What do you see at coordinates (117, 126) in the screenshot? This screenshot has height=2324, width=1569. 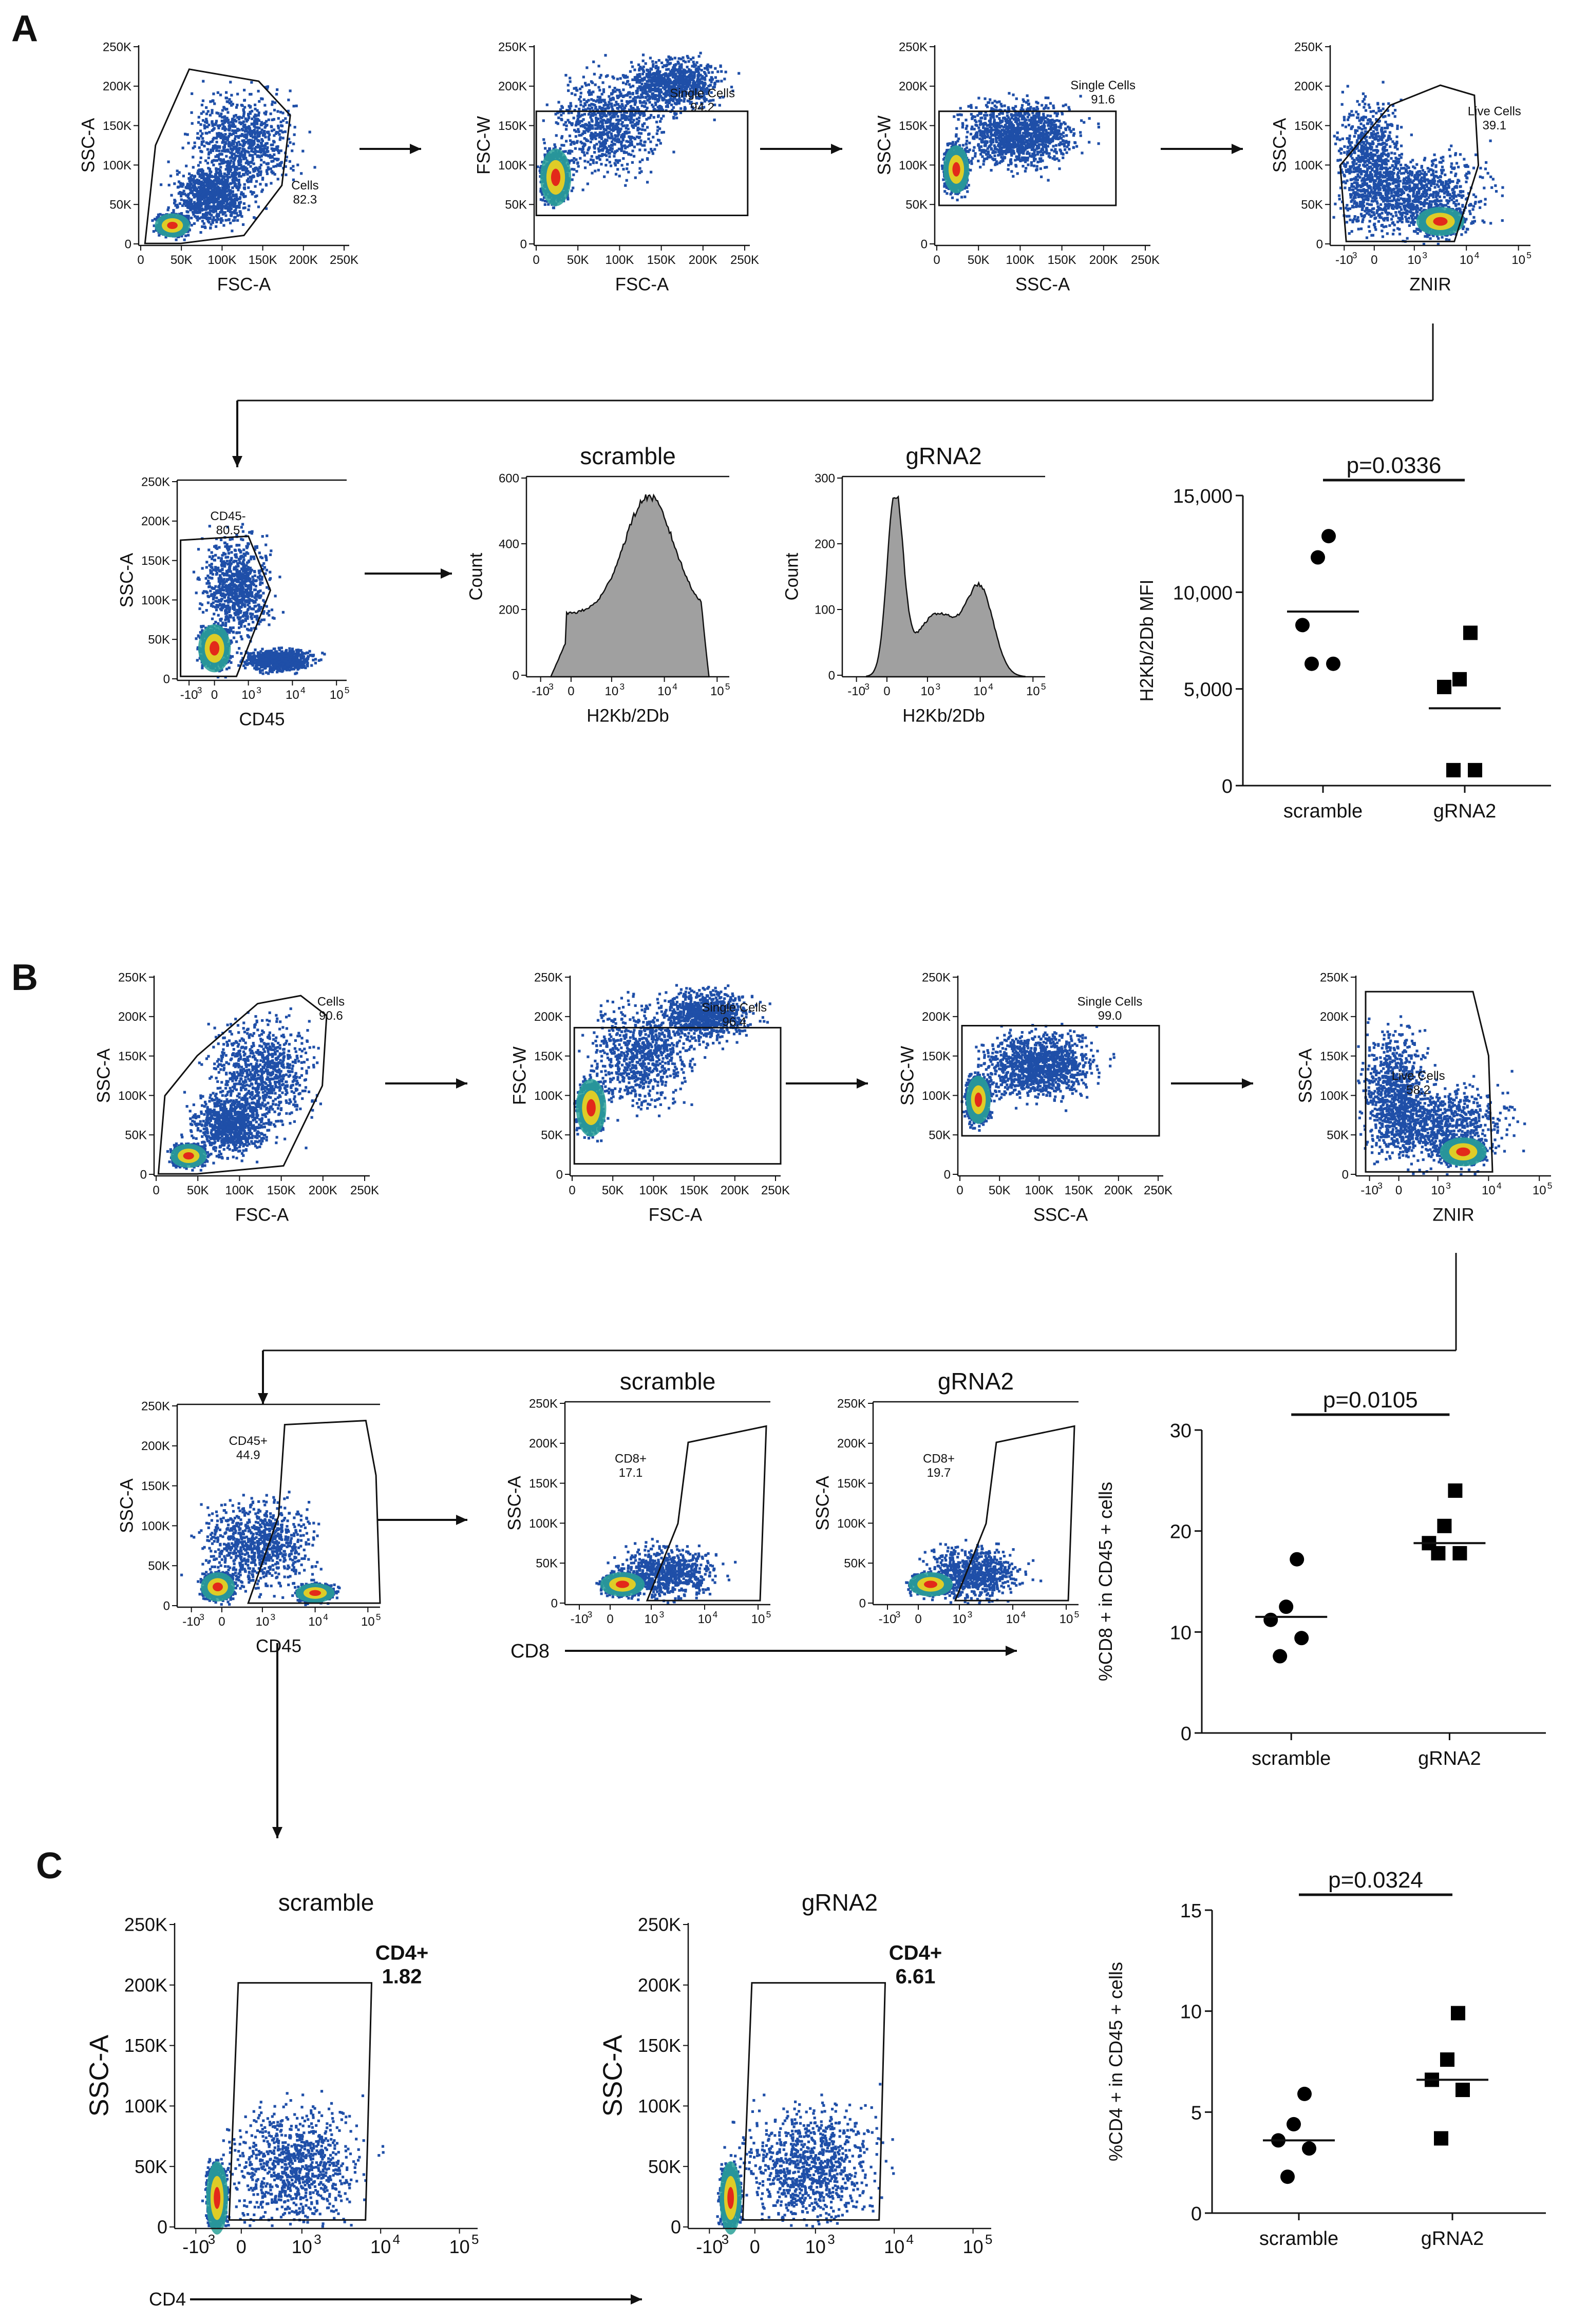 I see `a-plot-1-y-tick-label: 150K` at bounding box center [117, 126].